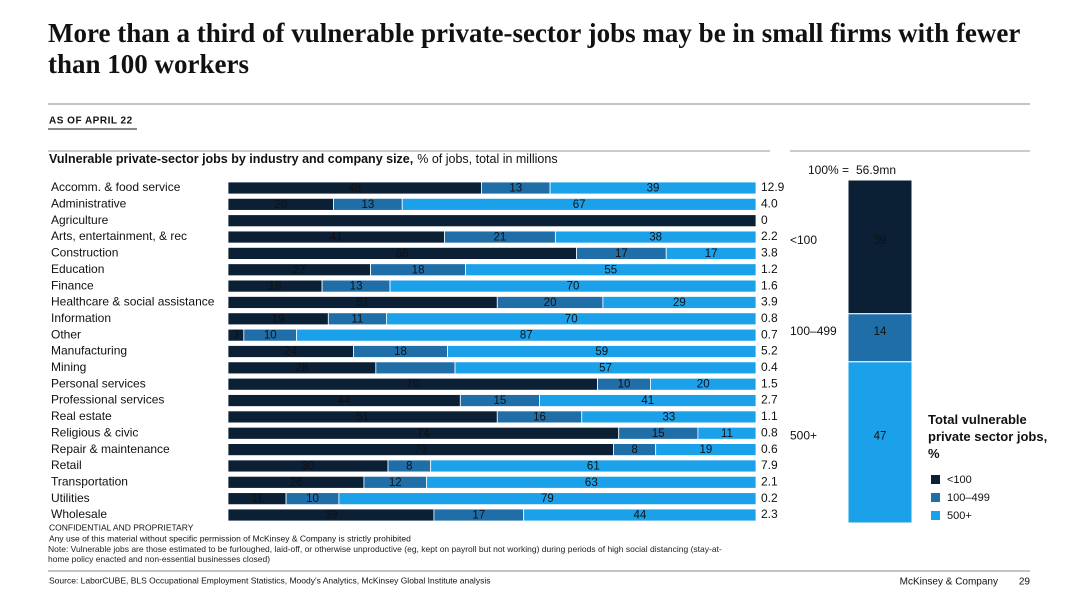 The height and width of the screenshot is (607, 1080). Describe the element at coordinates (66, 465) in the screenshot. I see `category-label: Retail` at that location.